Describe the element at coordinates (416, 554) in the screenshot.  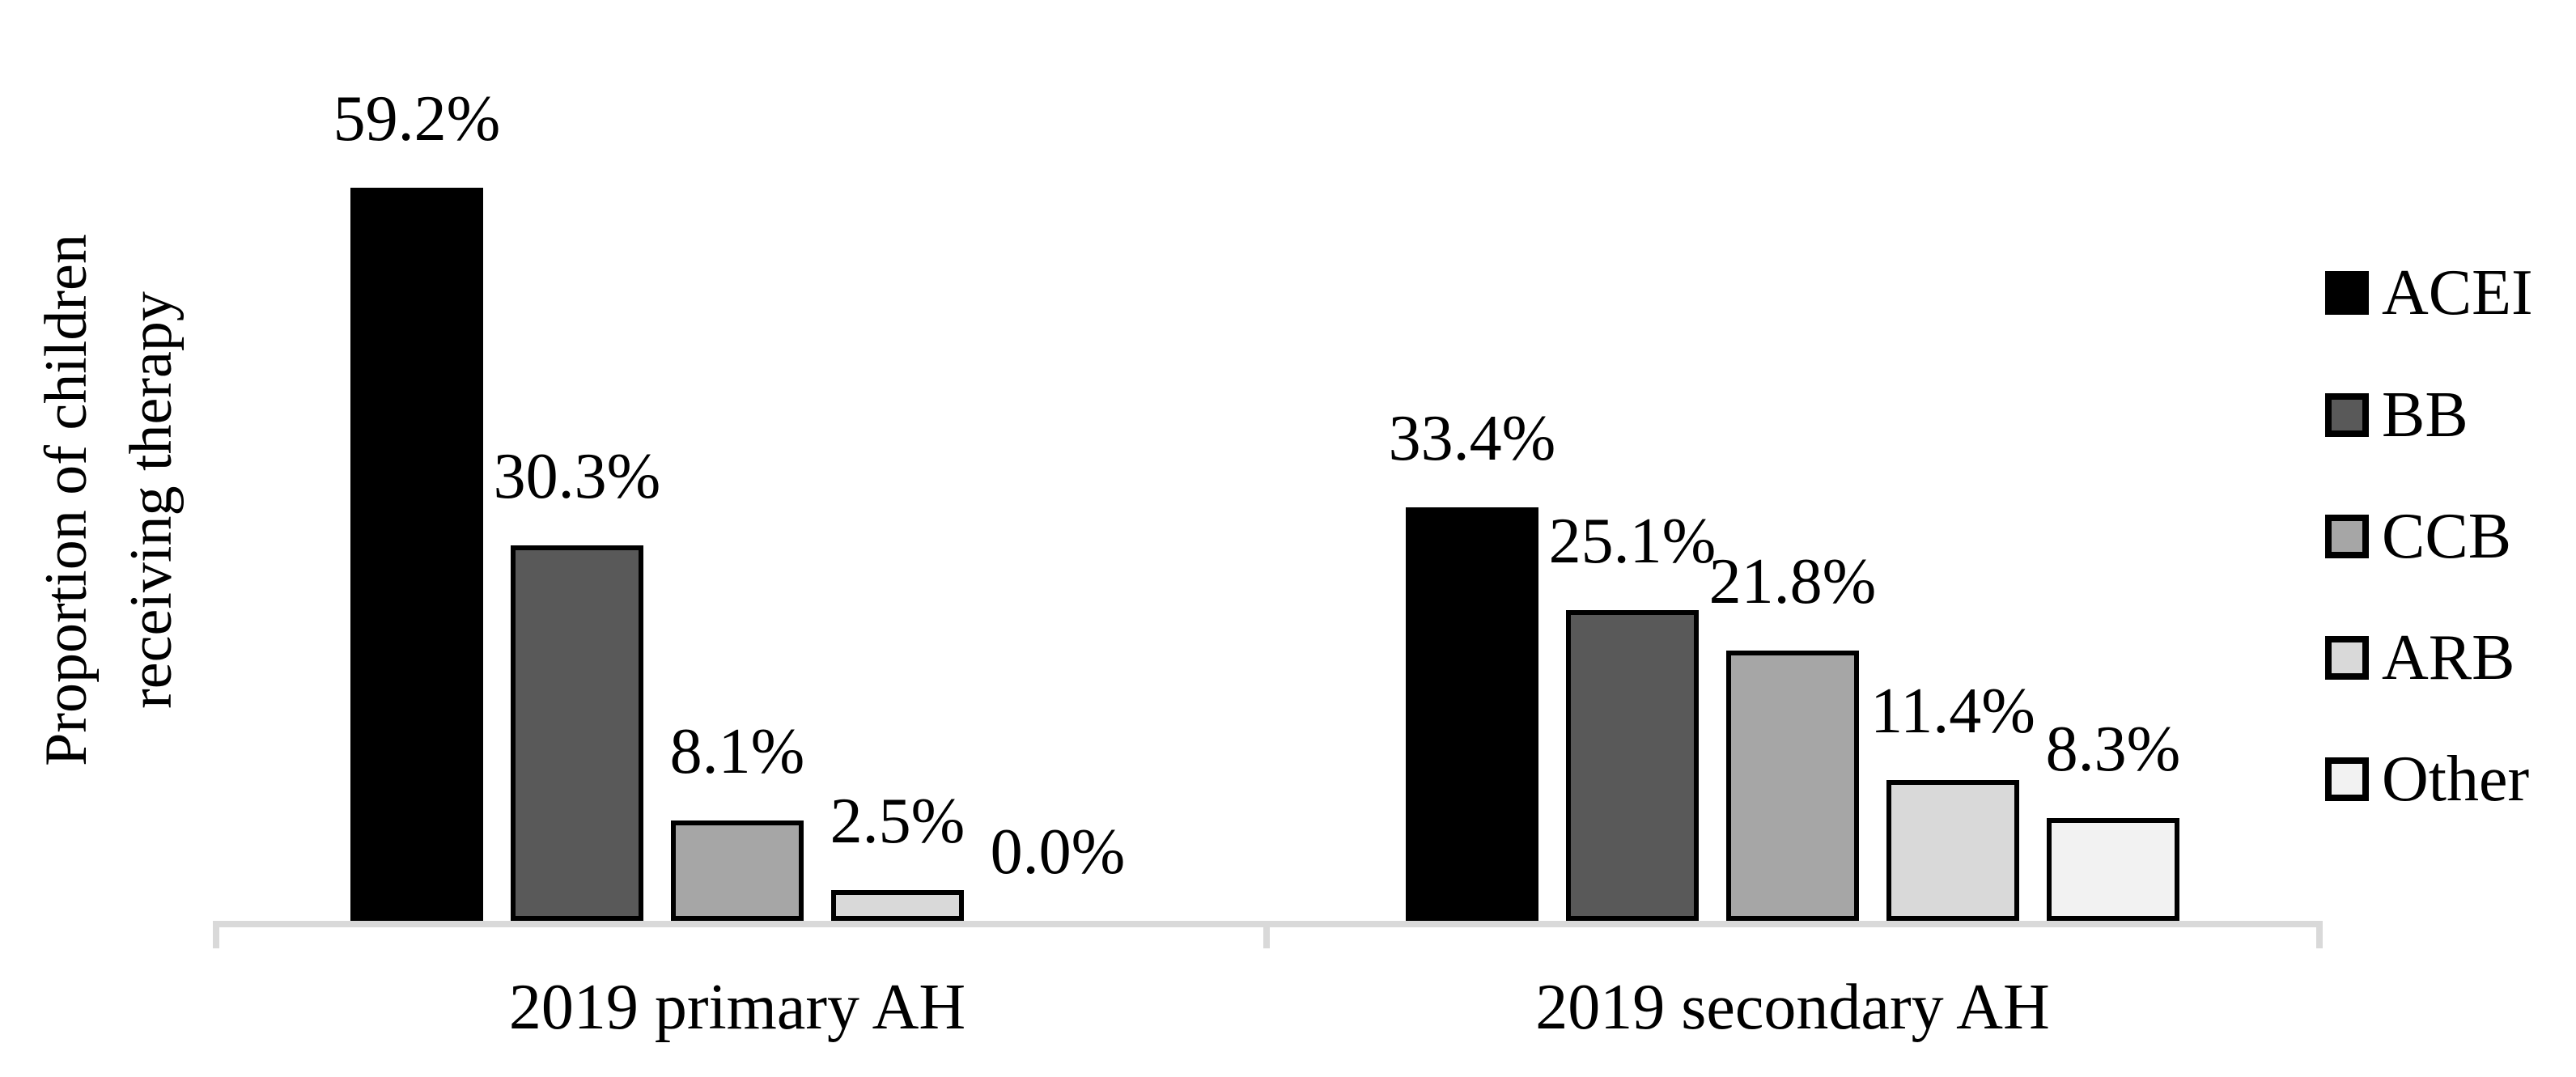
I see `bar-acei-primary` at that location.